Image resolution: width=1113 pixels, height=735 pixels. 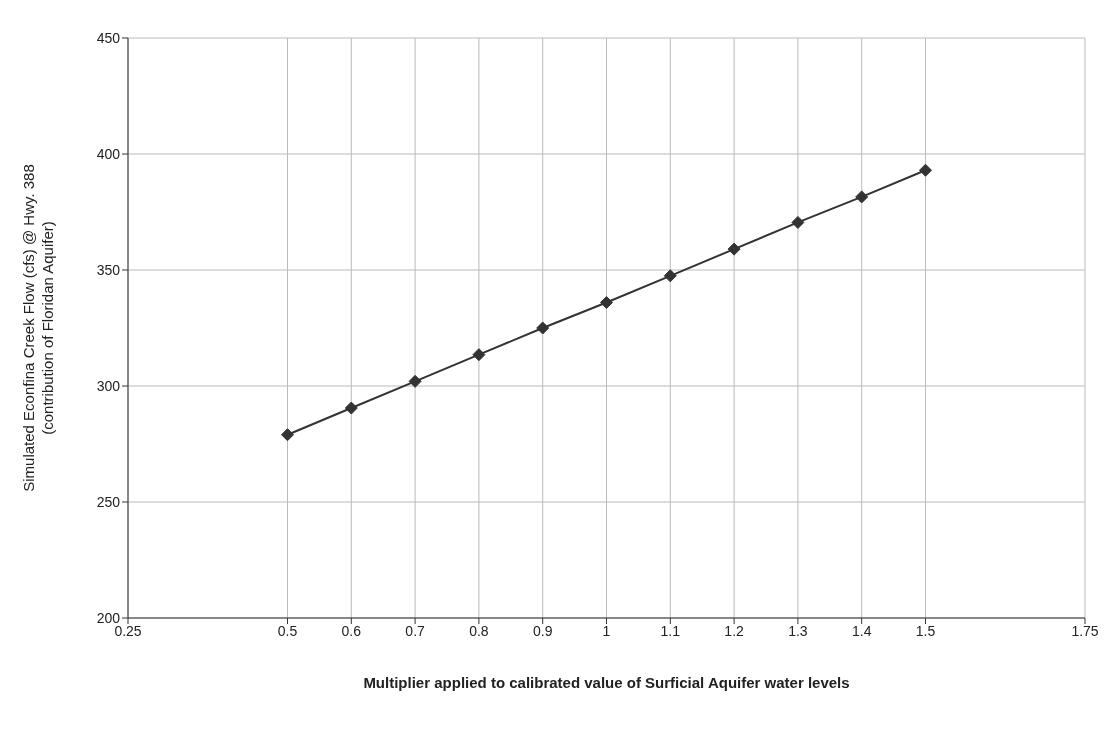 I want to click on x-tick-label: 1.75, so click(x=1085, y=630).